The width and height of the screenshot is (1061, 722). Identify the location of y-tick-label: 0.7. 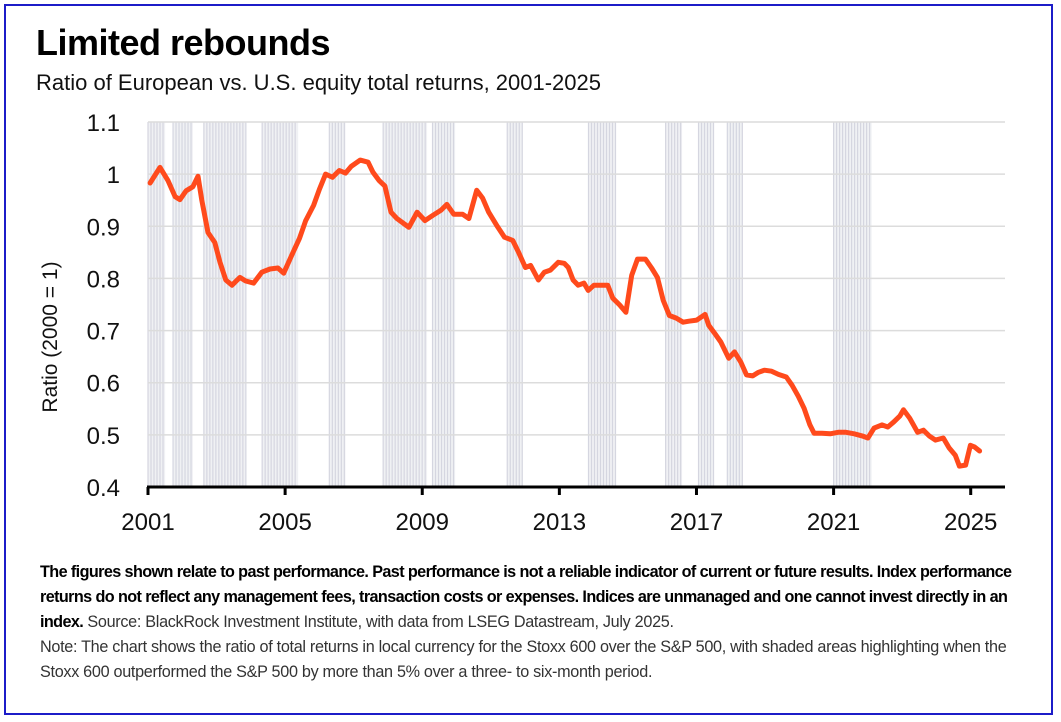
(103, 332).